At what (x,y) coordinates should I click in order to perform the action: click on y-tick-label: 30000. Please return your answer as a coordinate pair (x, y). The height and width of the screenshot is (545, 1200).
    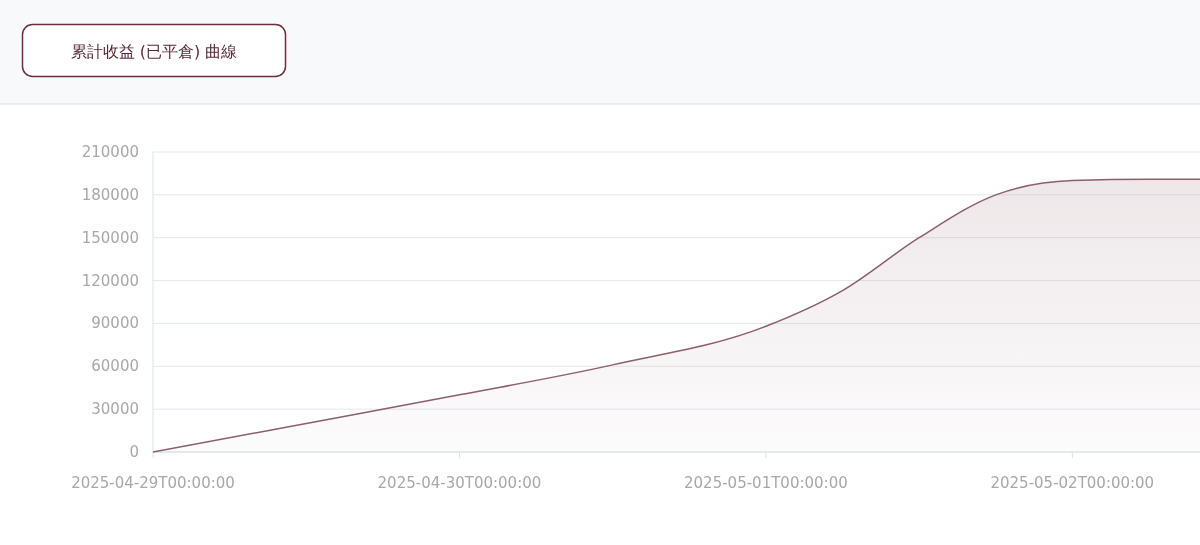
    Looking at the image, I should click on (115, 409).